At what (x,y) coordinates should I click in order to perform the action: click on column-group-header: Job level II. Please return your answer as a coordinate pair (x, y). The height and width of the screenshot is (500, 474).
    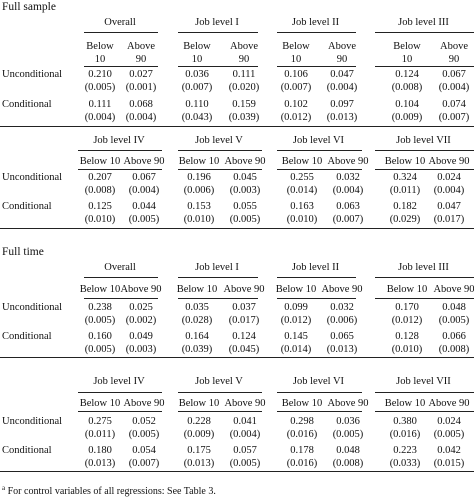
    Looking at the image, I should click on (315, 267).